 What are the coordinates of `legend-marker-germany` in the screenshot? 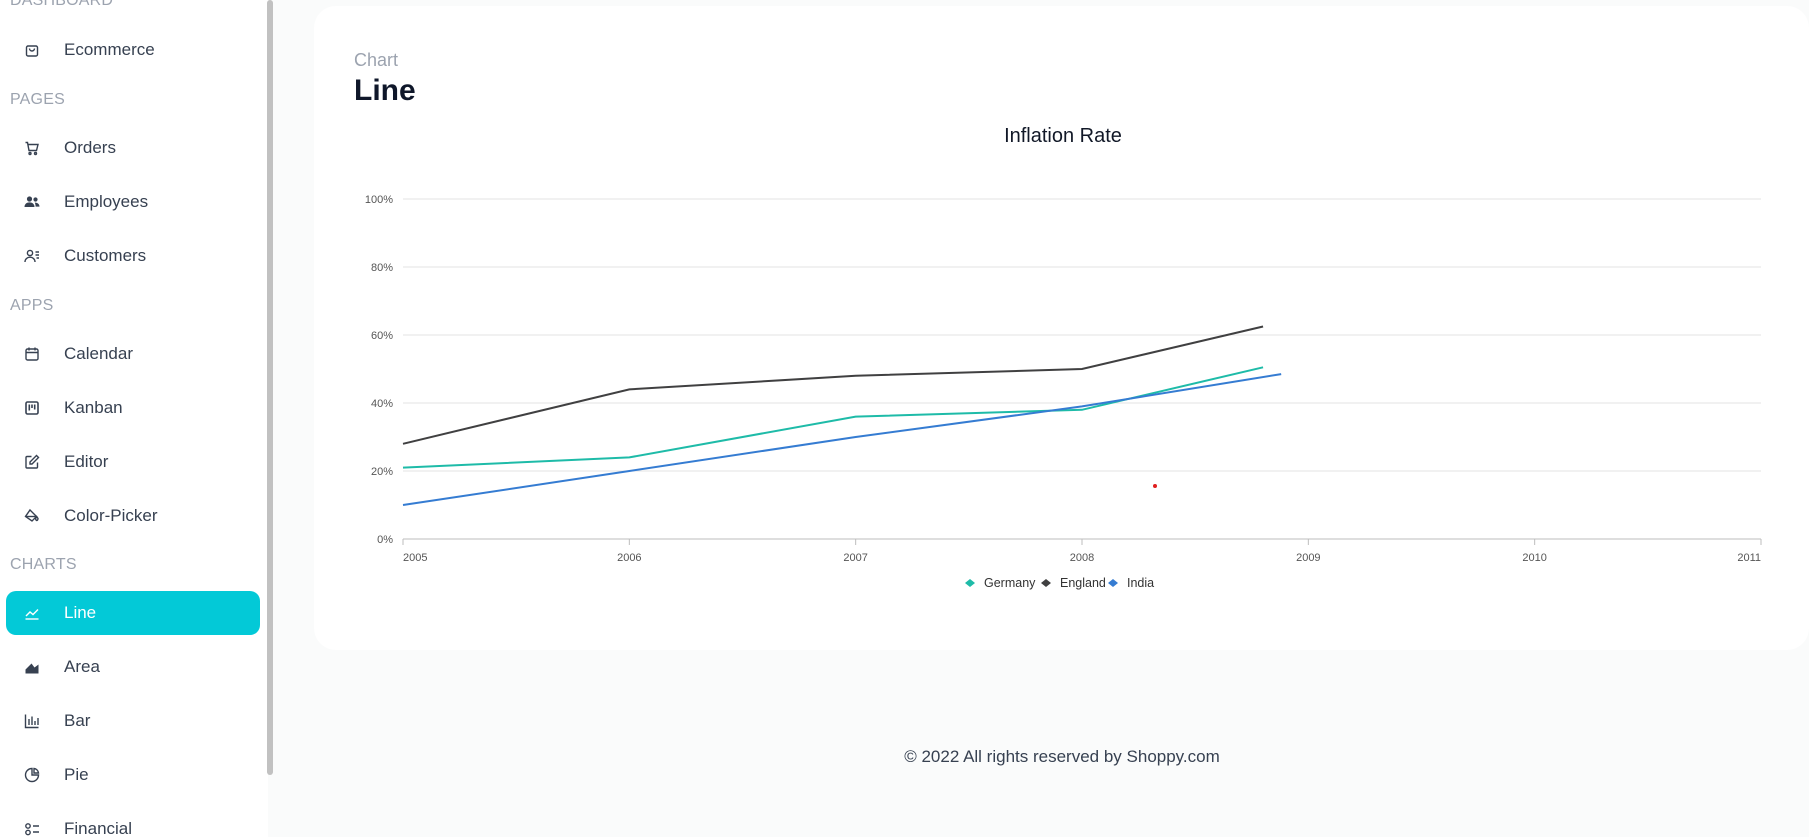 It's located at (970, 583).